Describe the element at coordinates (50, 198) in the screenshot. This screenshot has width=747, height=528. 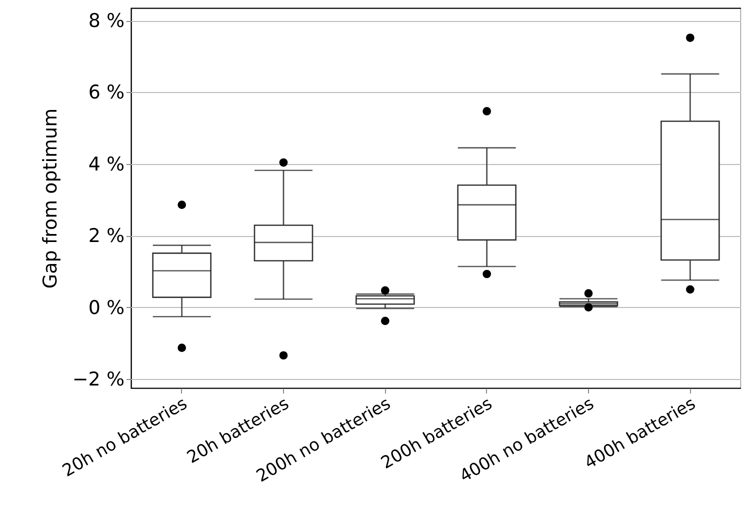
I see `y-axis-title: Gap from optimum` at that location.